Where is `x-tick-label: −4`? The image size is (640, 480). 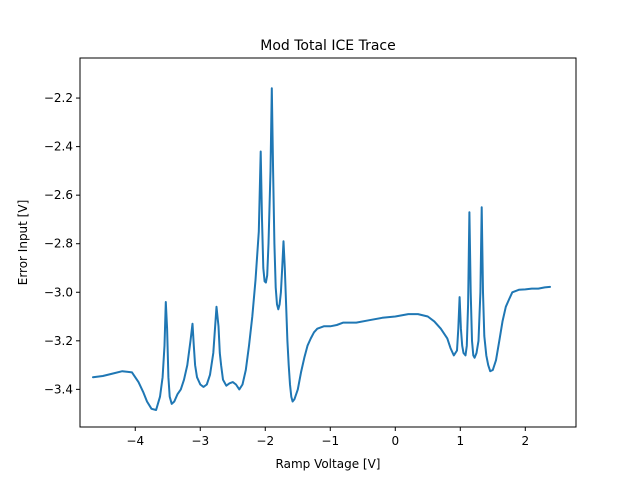
x-tick-label: −4 is located at coordinates (135, 441).